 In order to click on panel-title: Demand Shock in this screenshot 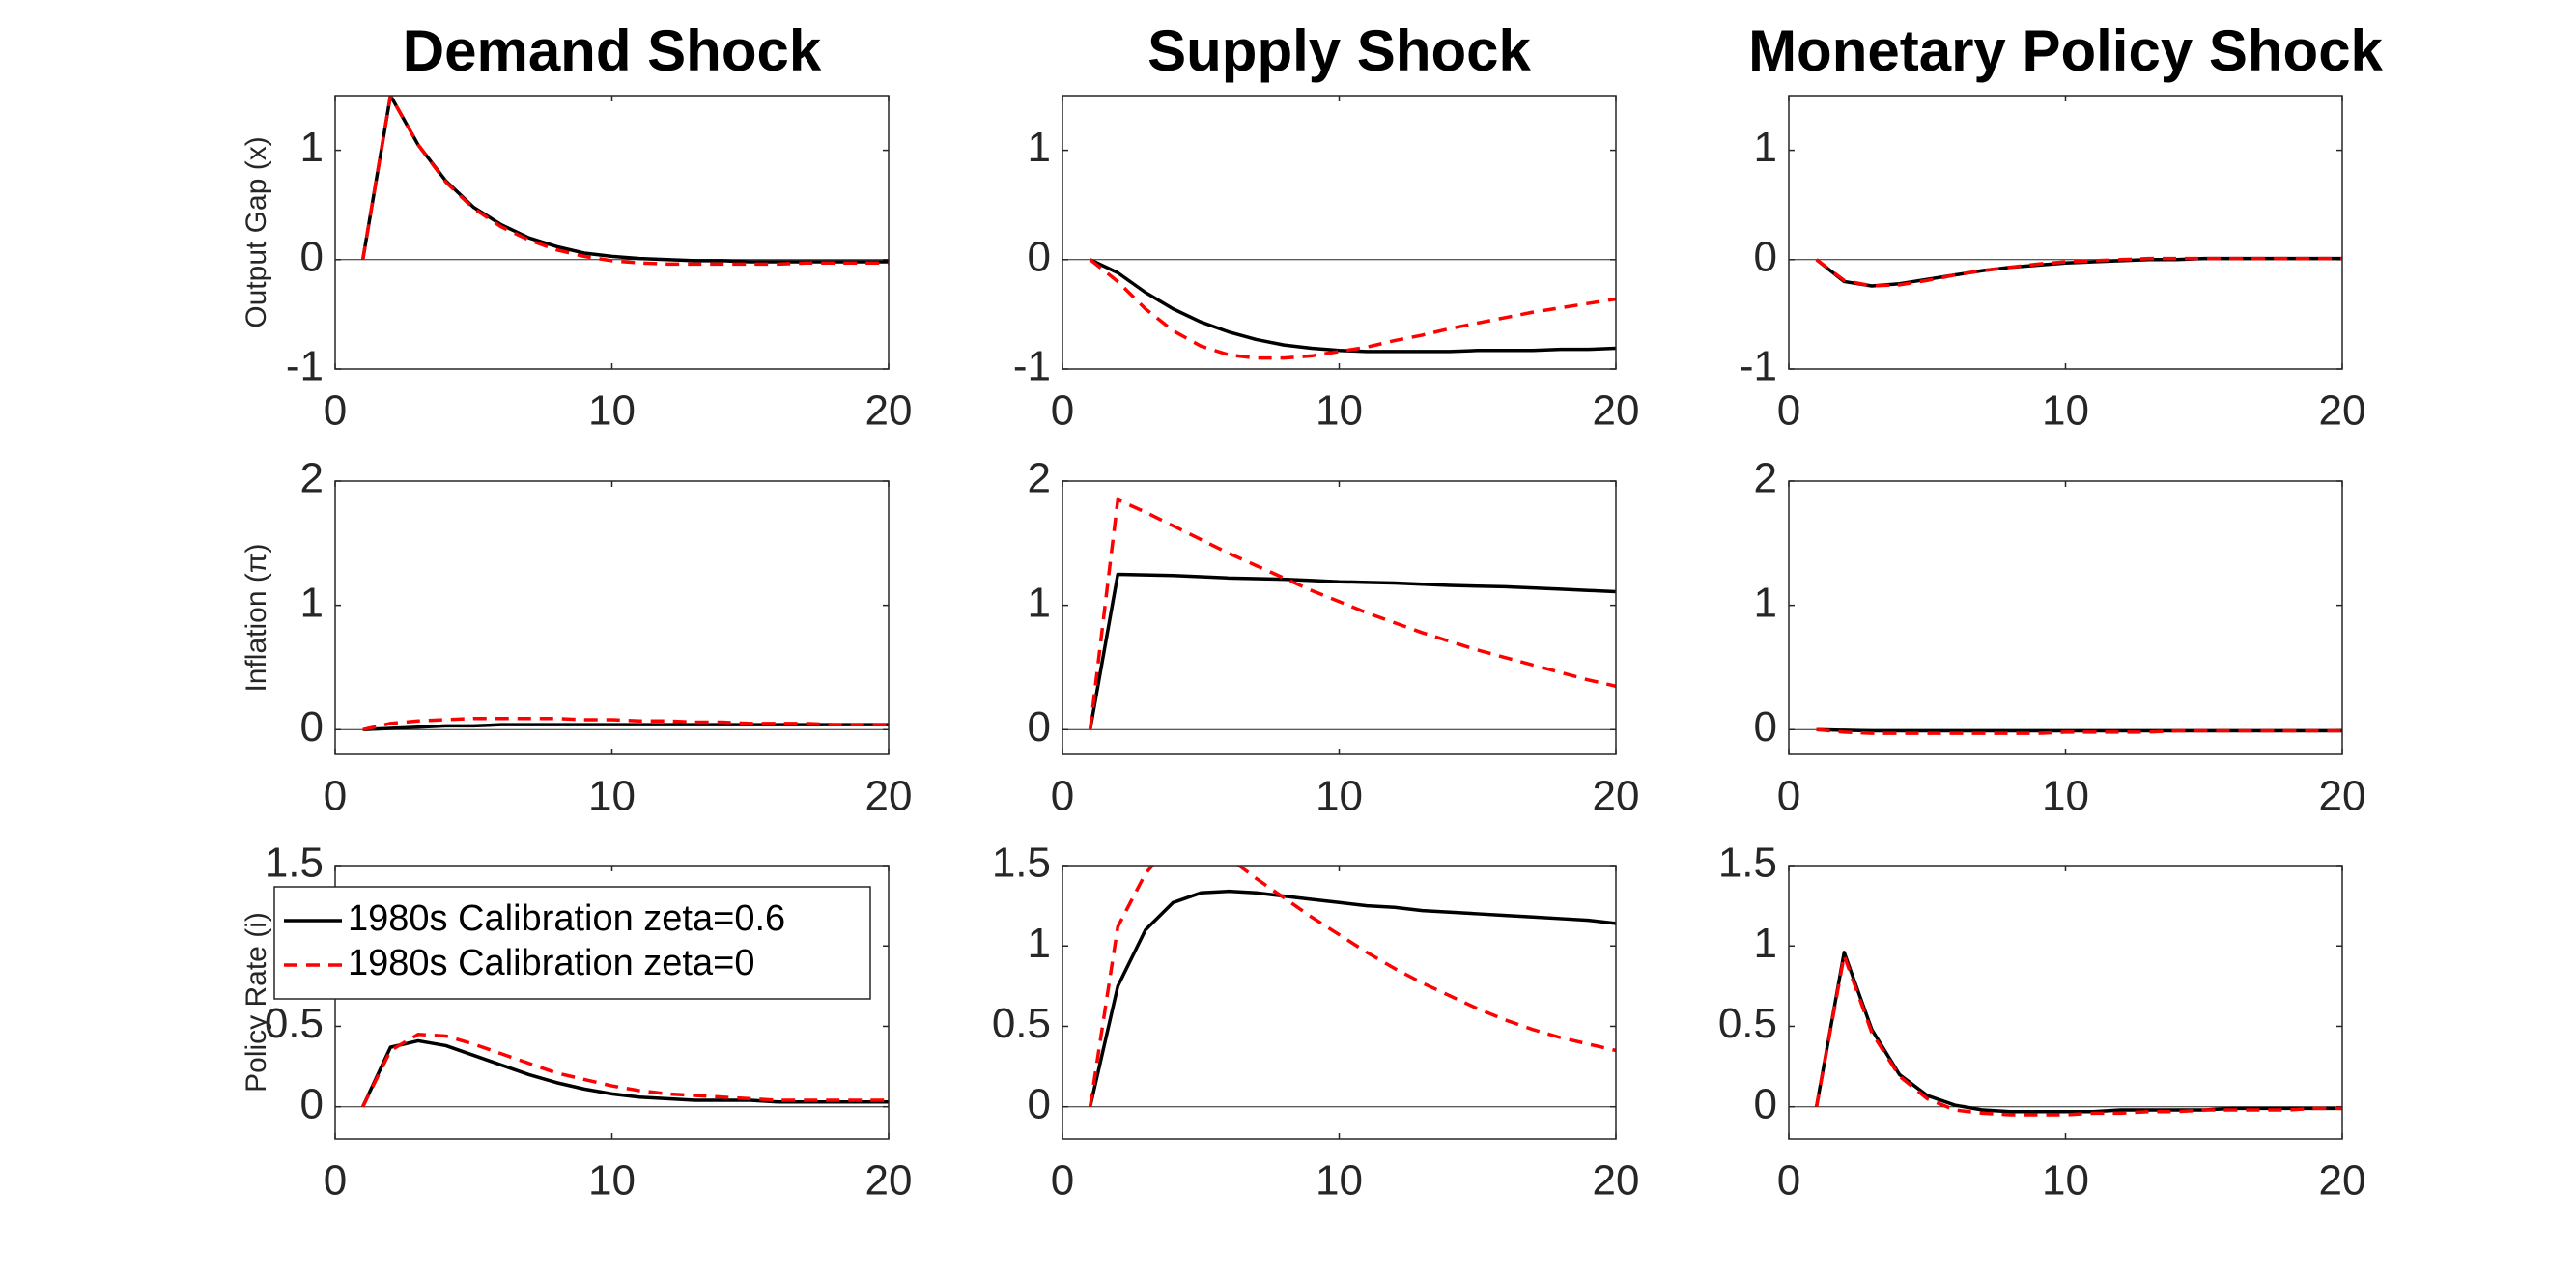, I will do `click(612, 50)`.